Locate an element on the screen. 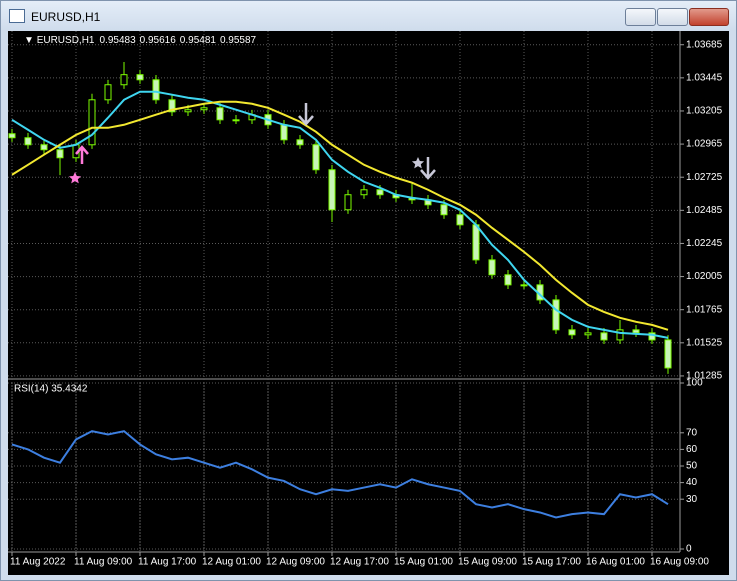 The image size is (737, 581). rsi-line is located at coordinates (340, 474).